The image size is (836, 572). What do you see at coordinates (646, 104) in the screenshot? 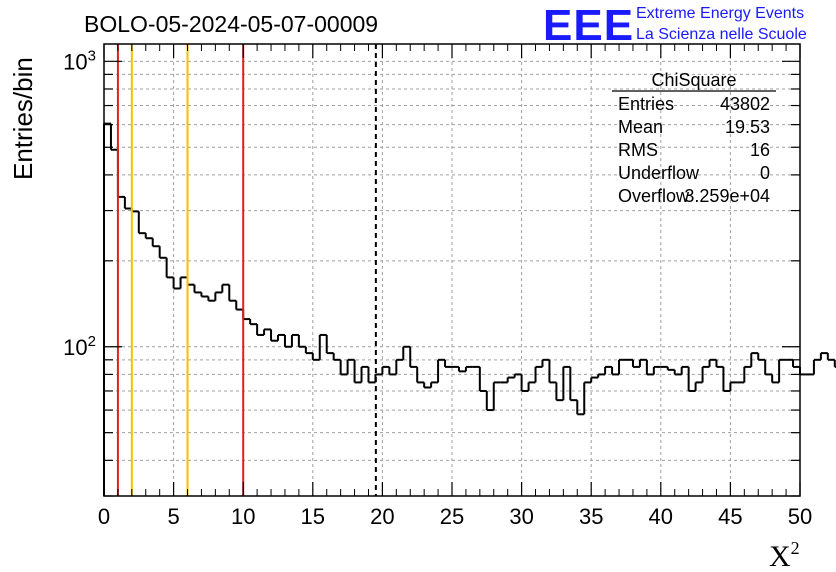
I see `stats-row-label: Entries` at bounding box center [646, 104].